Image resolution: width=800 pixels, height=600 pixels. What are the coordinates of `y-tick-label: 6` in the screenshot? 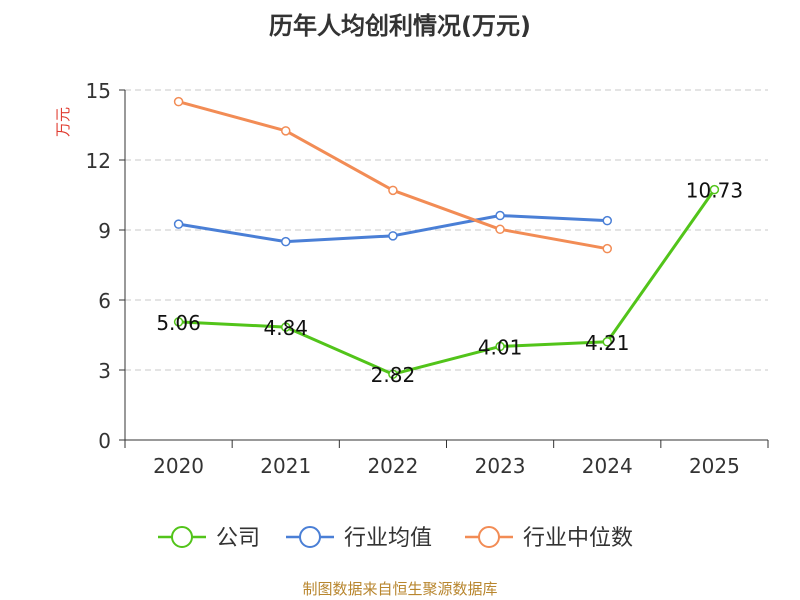 It's located at (104, 301).